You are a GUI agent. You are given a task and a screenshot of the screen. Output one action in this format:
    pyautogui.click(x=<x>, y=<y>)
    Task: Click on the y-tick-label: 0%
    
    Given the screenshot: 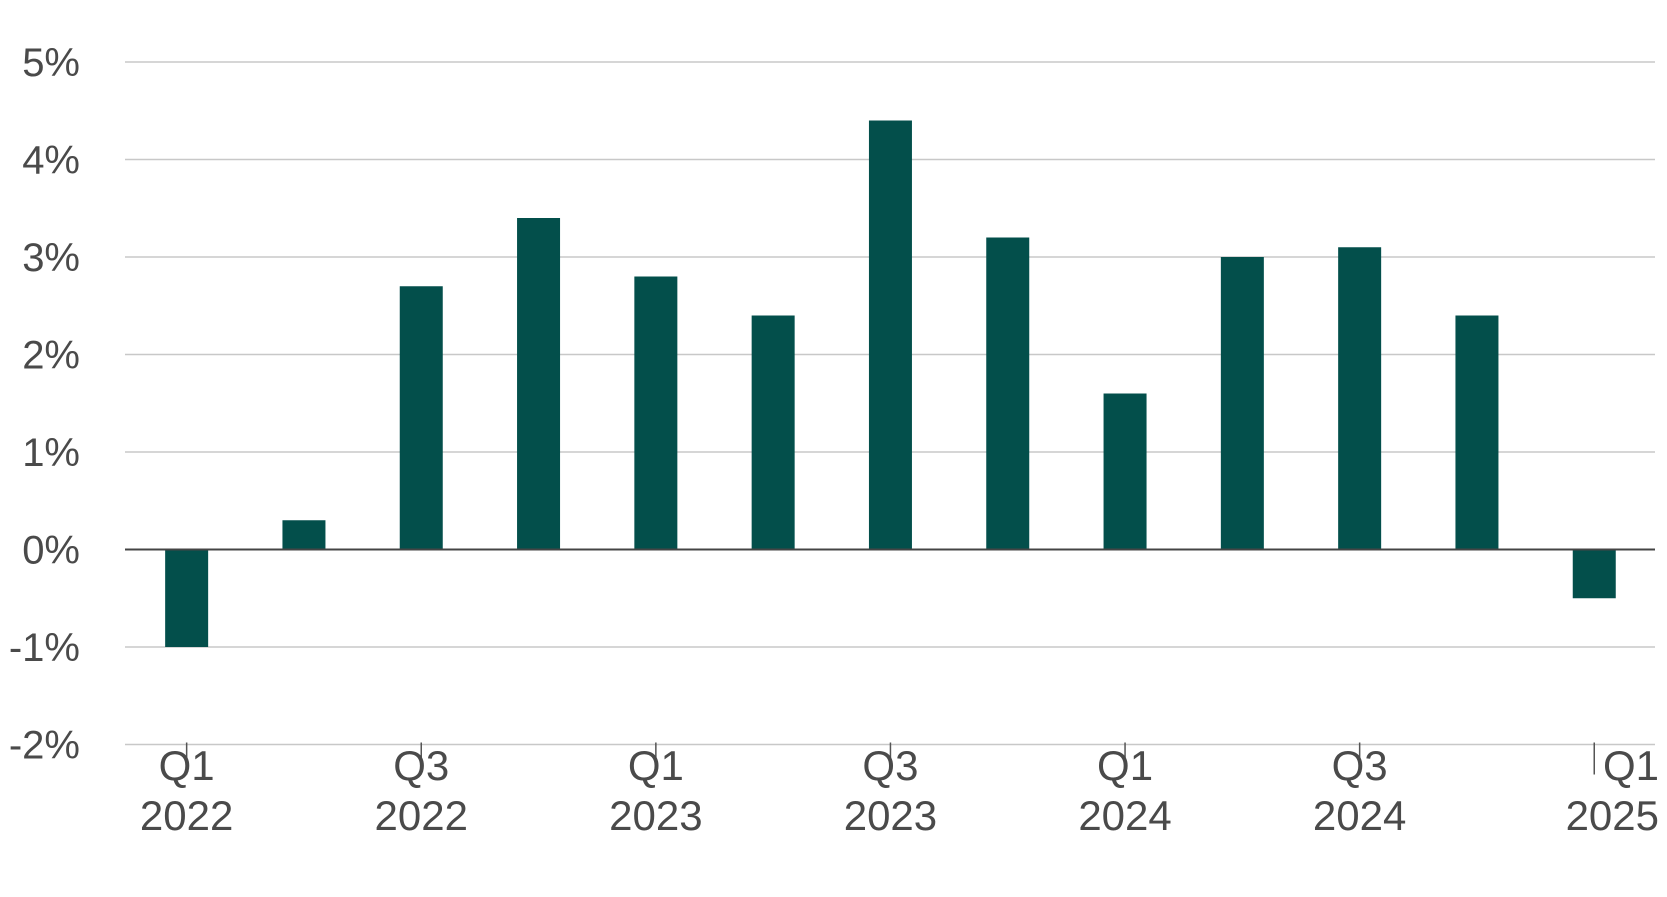 What is the action you would take?
    pyautogui.click(x=51, y=551)
    